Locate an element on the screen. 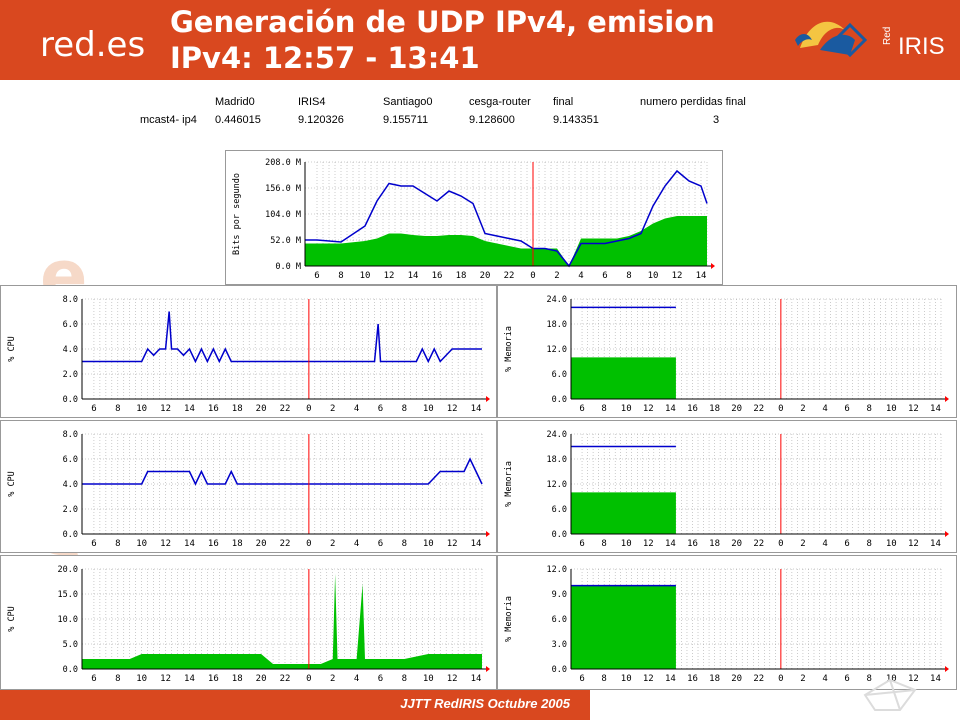 This screenshot has height=720, width=960. y-axis-label: % Memoria is located at coordinates (509, 619).